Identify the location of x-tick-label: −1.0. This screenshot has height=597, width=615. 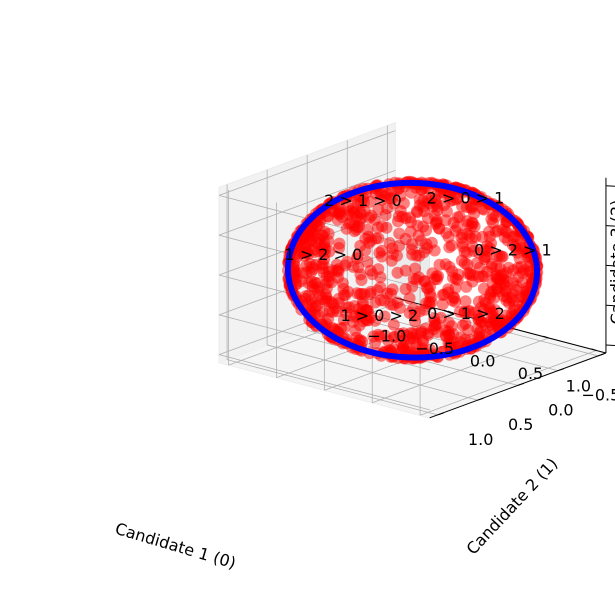
(386, 335).